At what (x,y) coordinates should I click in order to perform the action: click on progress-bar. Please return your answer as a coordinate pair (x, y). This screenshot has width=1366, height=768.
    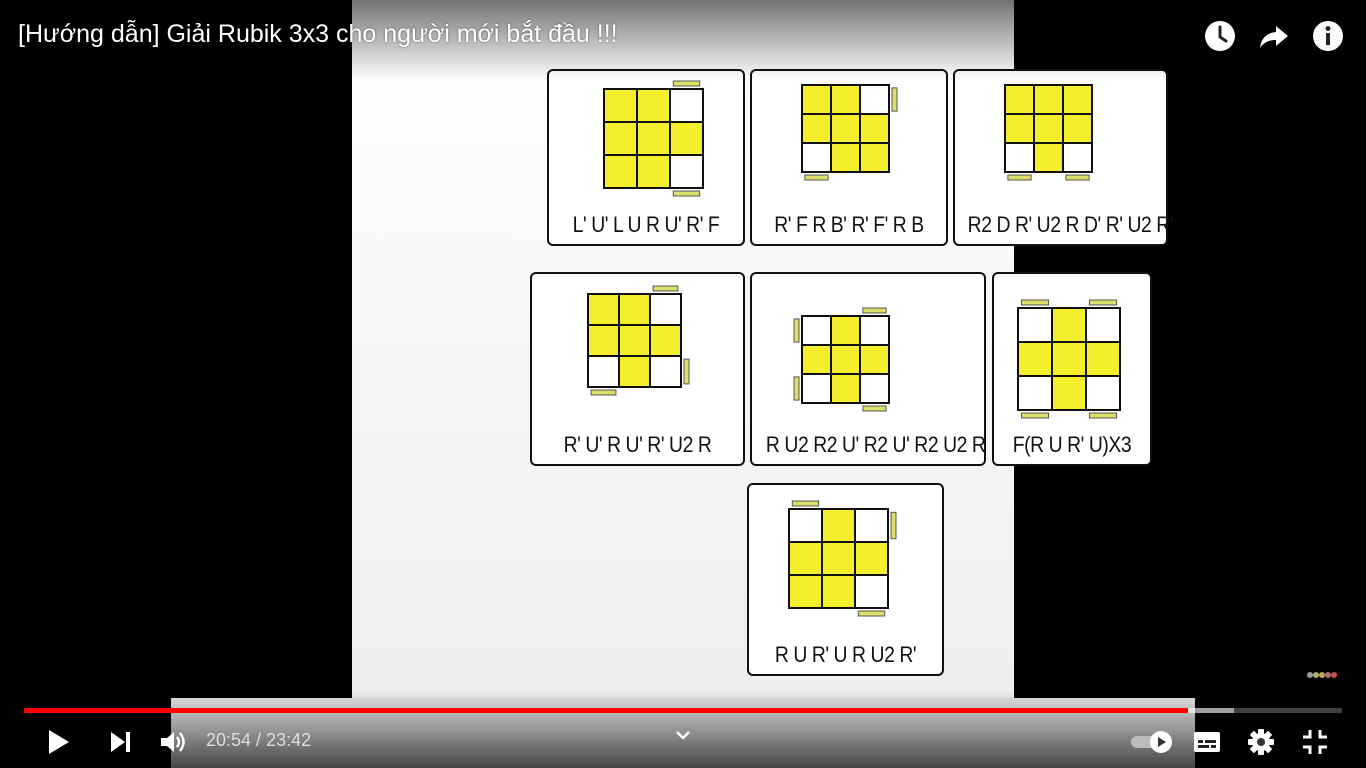
    Looking at the image, I should click on (683, 710).